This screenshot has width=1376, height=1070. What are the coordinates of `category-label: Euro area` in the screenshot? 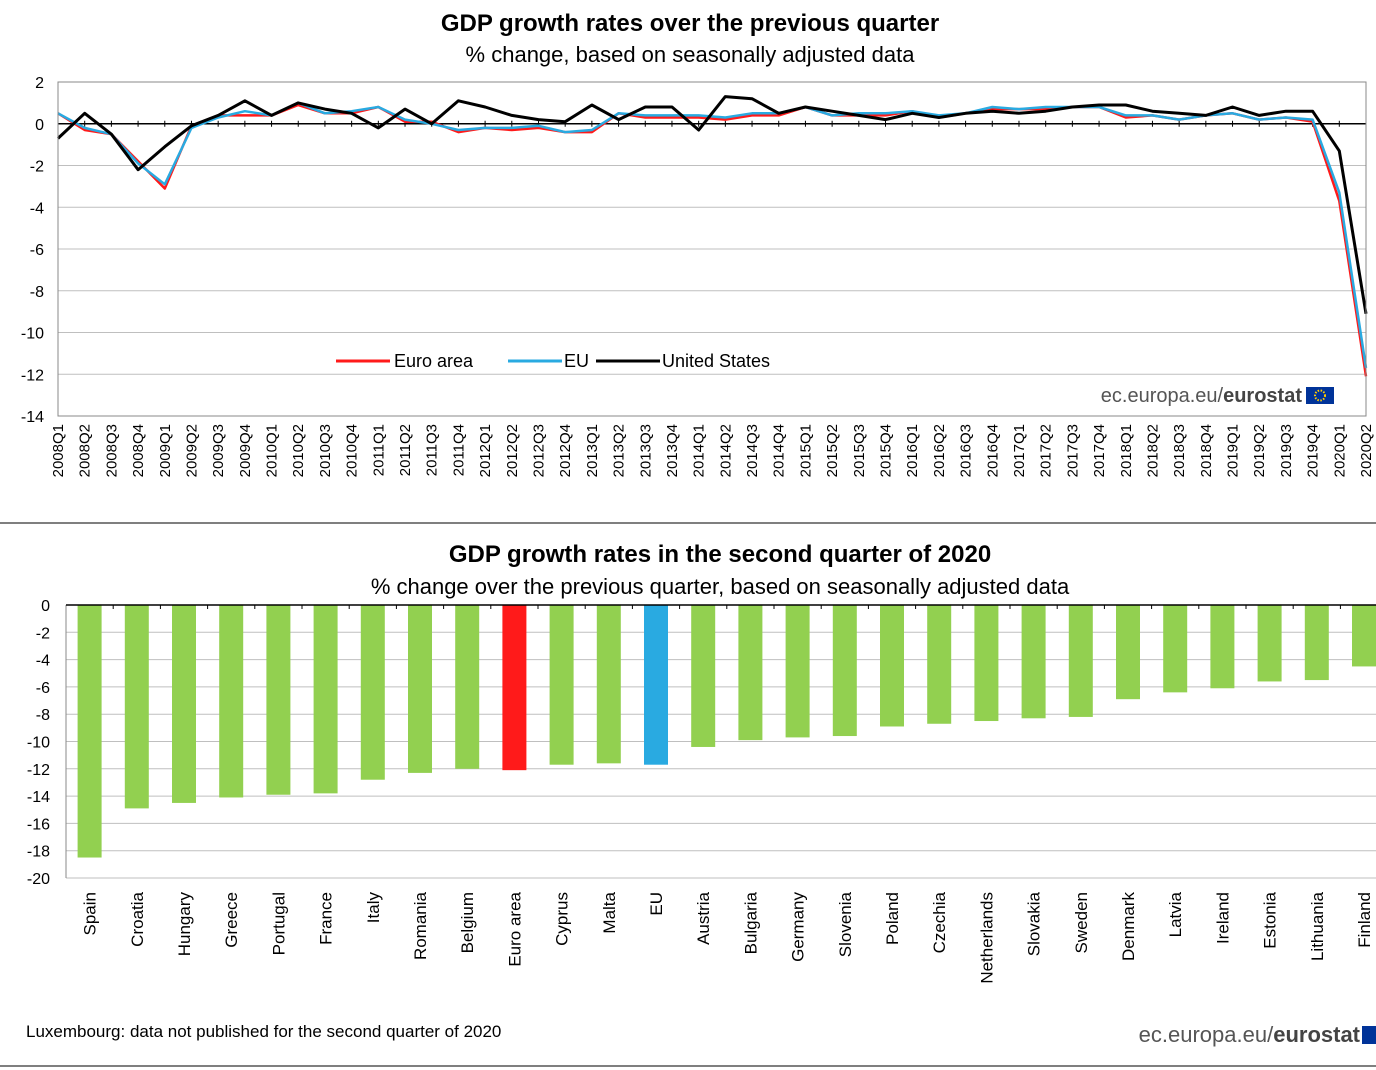 It's located at (514, 928).